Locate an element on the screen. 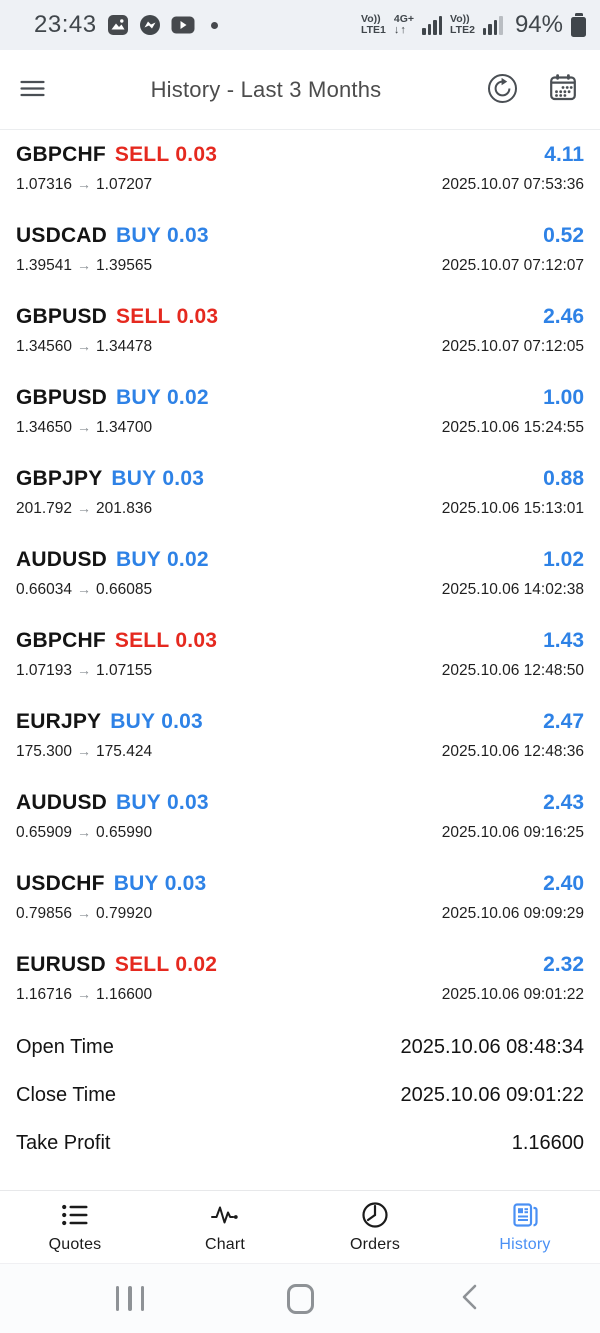  trade-subline: 1.07316 → 1.07207 2025.10.07 07:53:36 is located at coordinates (300, 185).